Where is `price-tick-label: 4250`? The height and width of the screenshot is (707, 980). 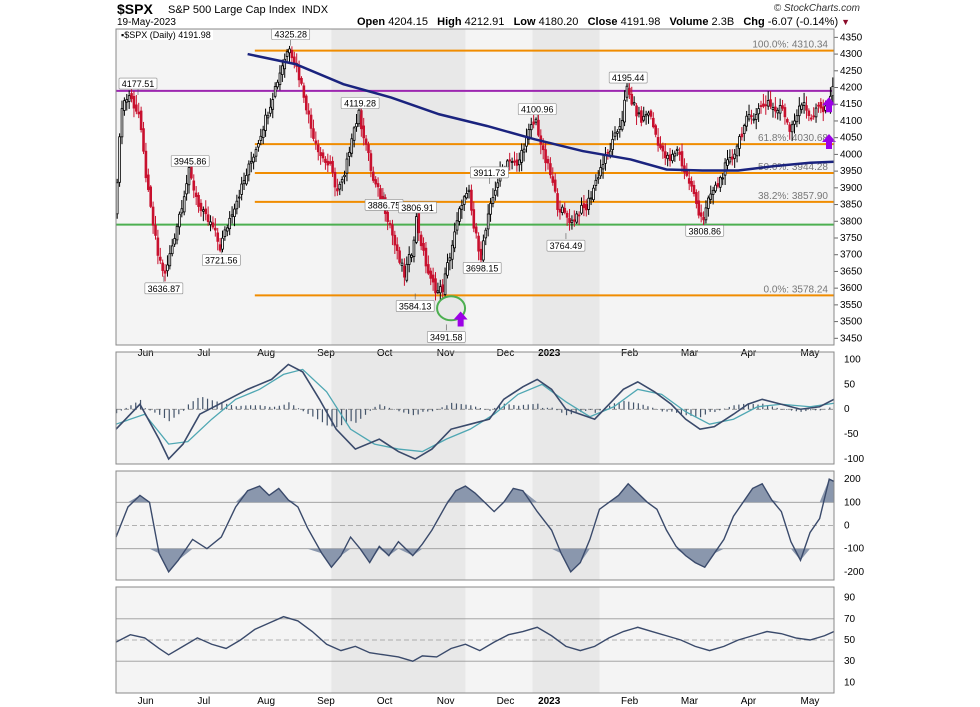
price-tick-label: 4250 is located at coordinates (851, 71).